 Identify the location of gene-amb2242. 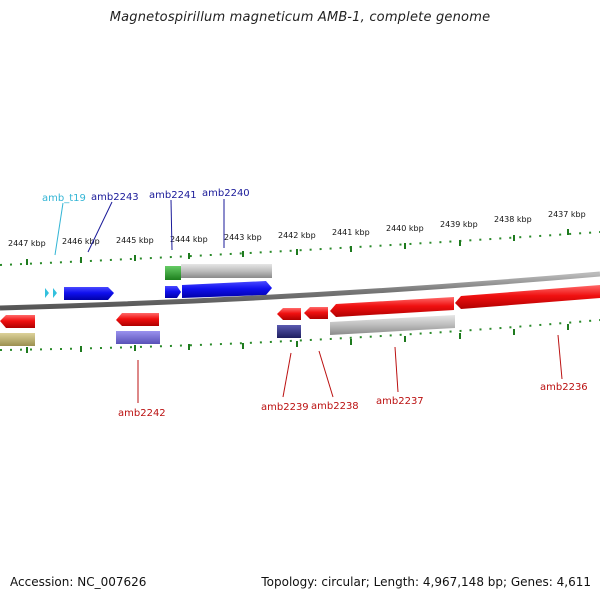
(137, 319).